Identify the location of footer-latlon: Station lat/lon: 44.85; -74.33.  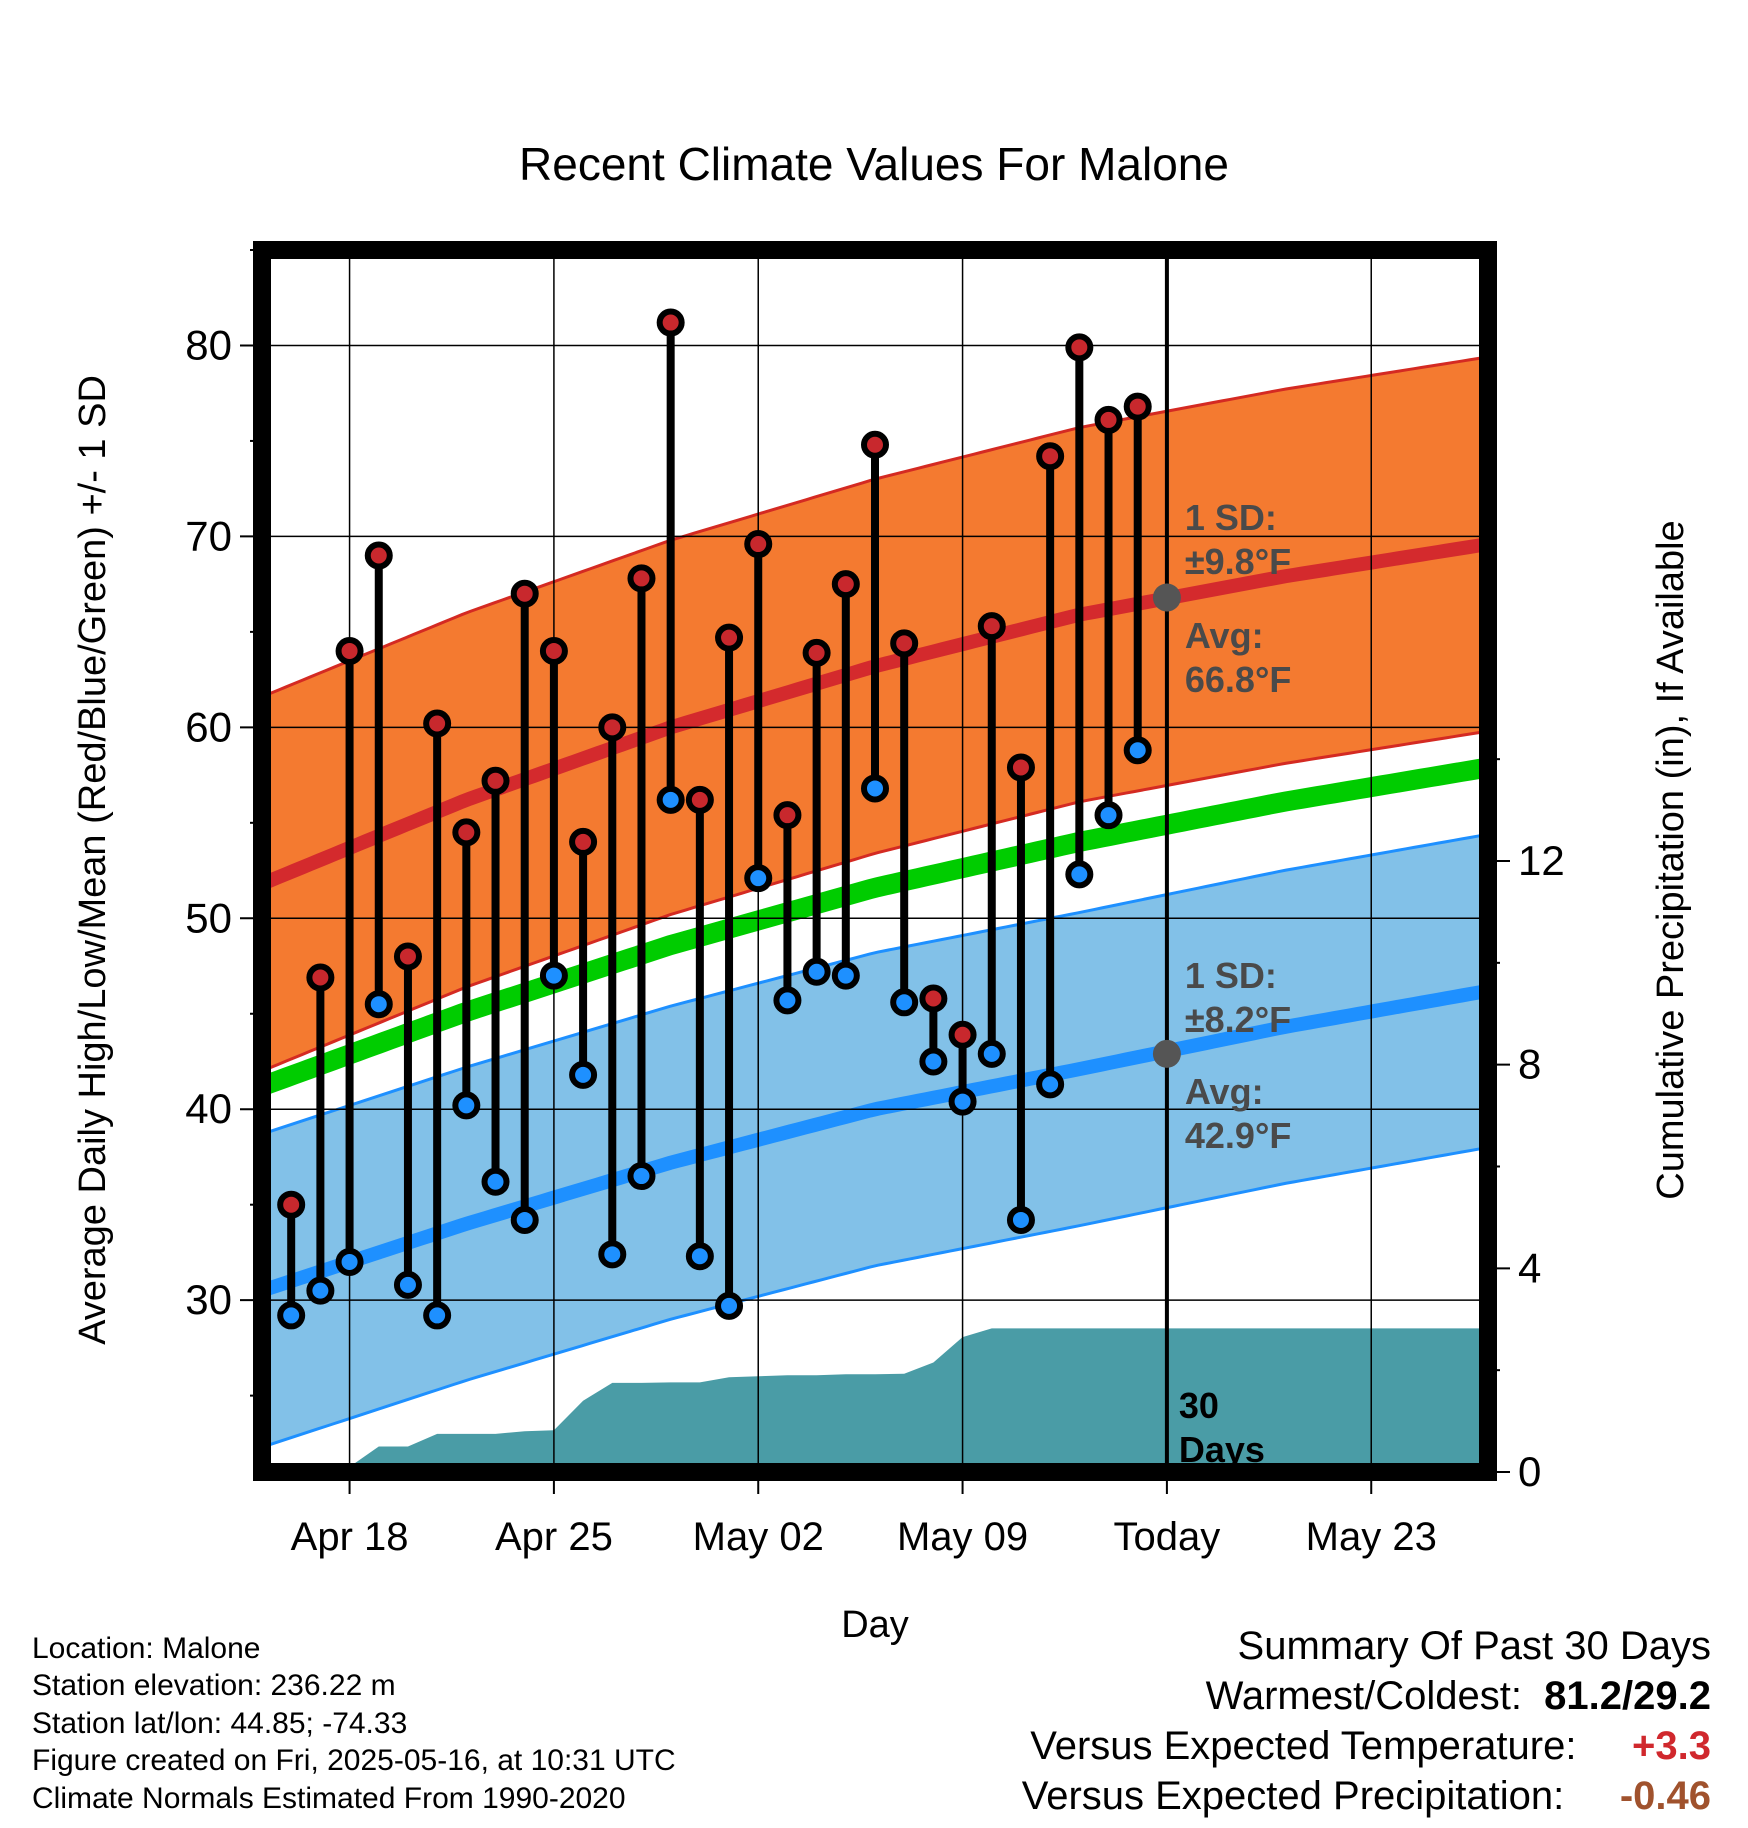
(220, 1723).